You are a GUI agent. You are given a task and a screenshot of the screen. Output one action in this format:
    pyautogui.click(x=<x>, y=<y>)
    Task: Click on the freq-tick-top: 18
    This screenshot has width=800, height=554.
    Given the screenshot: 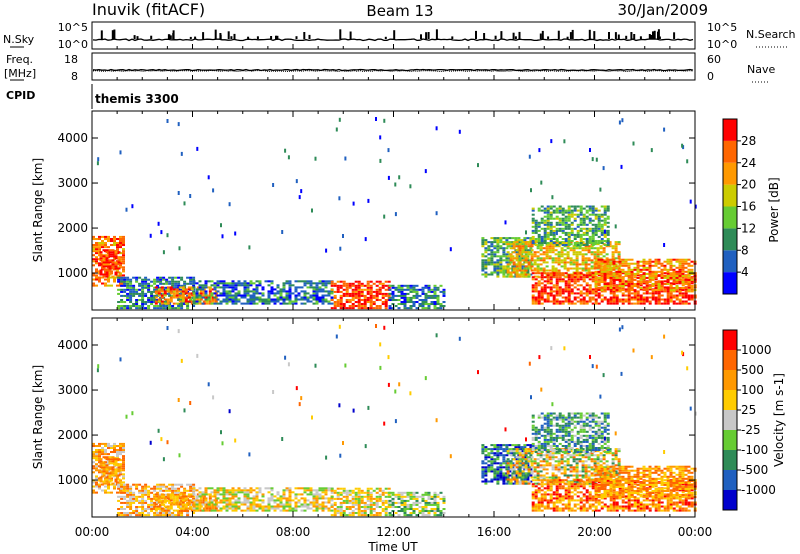 What is the action you would take?
    pyautogui.click(x=71, y=59)
    